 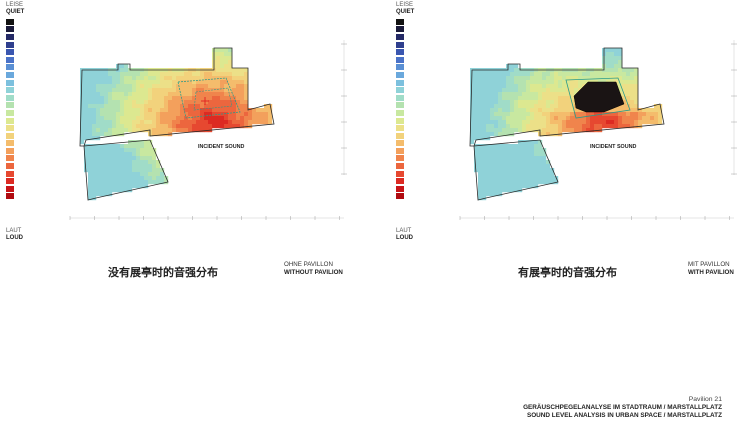 I want to click on incident-sound-label: INCIDENT SOUND, so click(x=221, y=147).